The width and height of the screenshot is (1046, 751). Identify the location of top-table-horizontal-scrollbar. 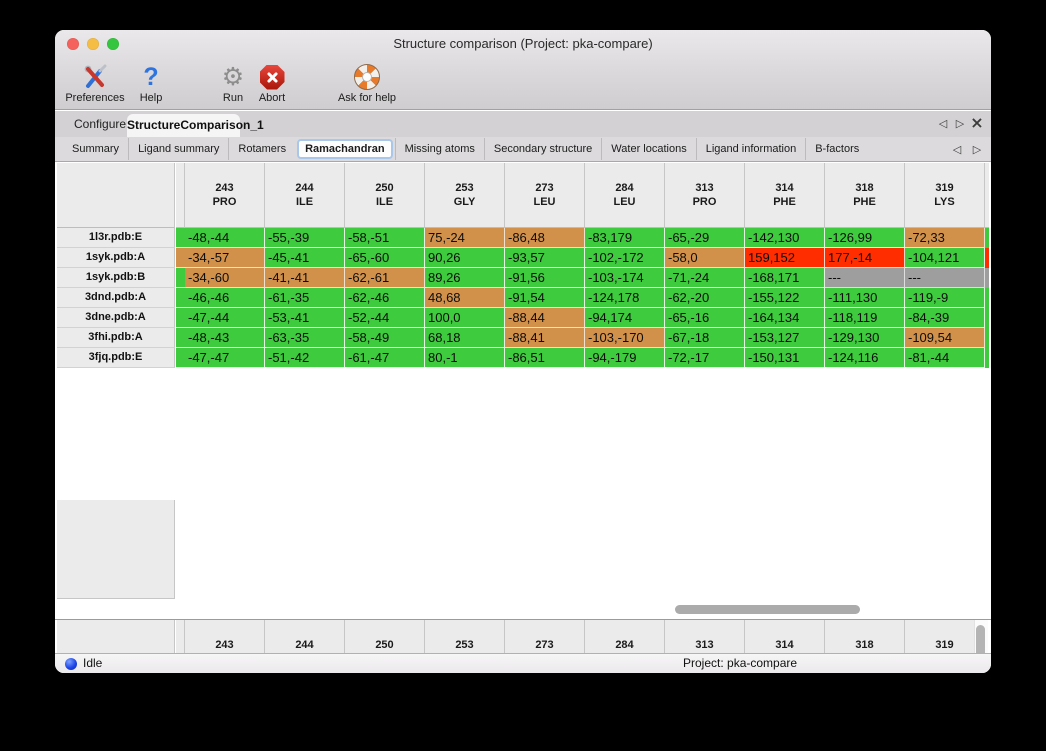
(767, 609).